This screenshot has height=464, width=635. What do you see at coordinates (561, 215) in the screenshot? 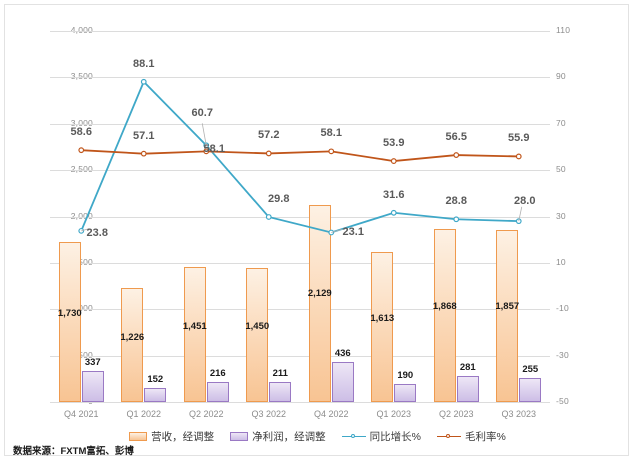
I see `y-tick-right: 30` at bounding box center [561, 215].